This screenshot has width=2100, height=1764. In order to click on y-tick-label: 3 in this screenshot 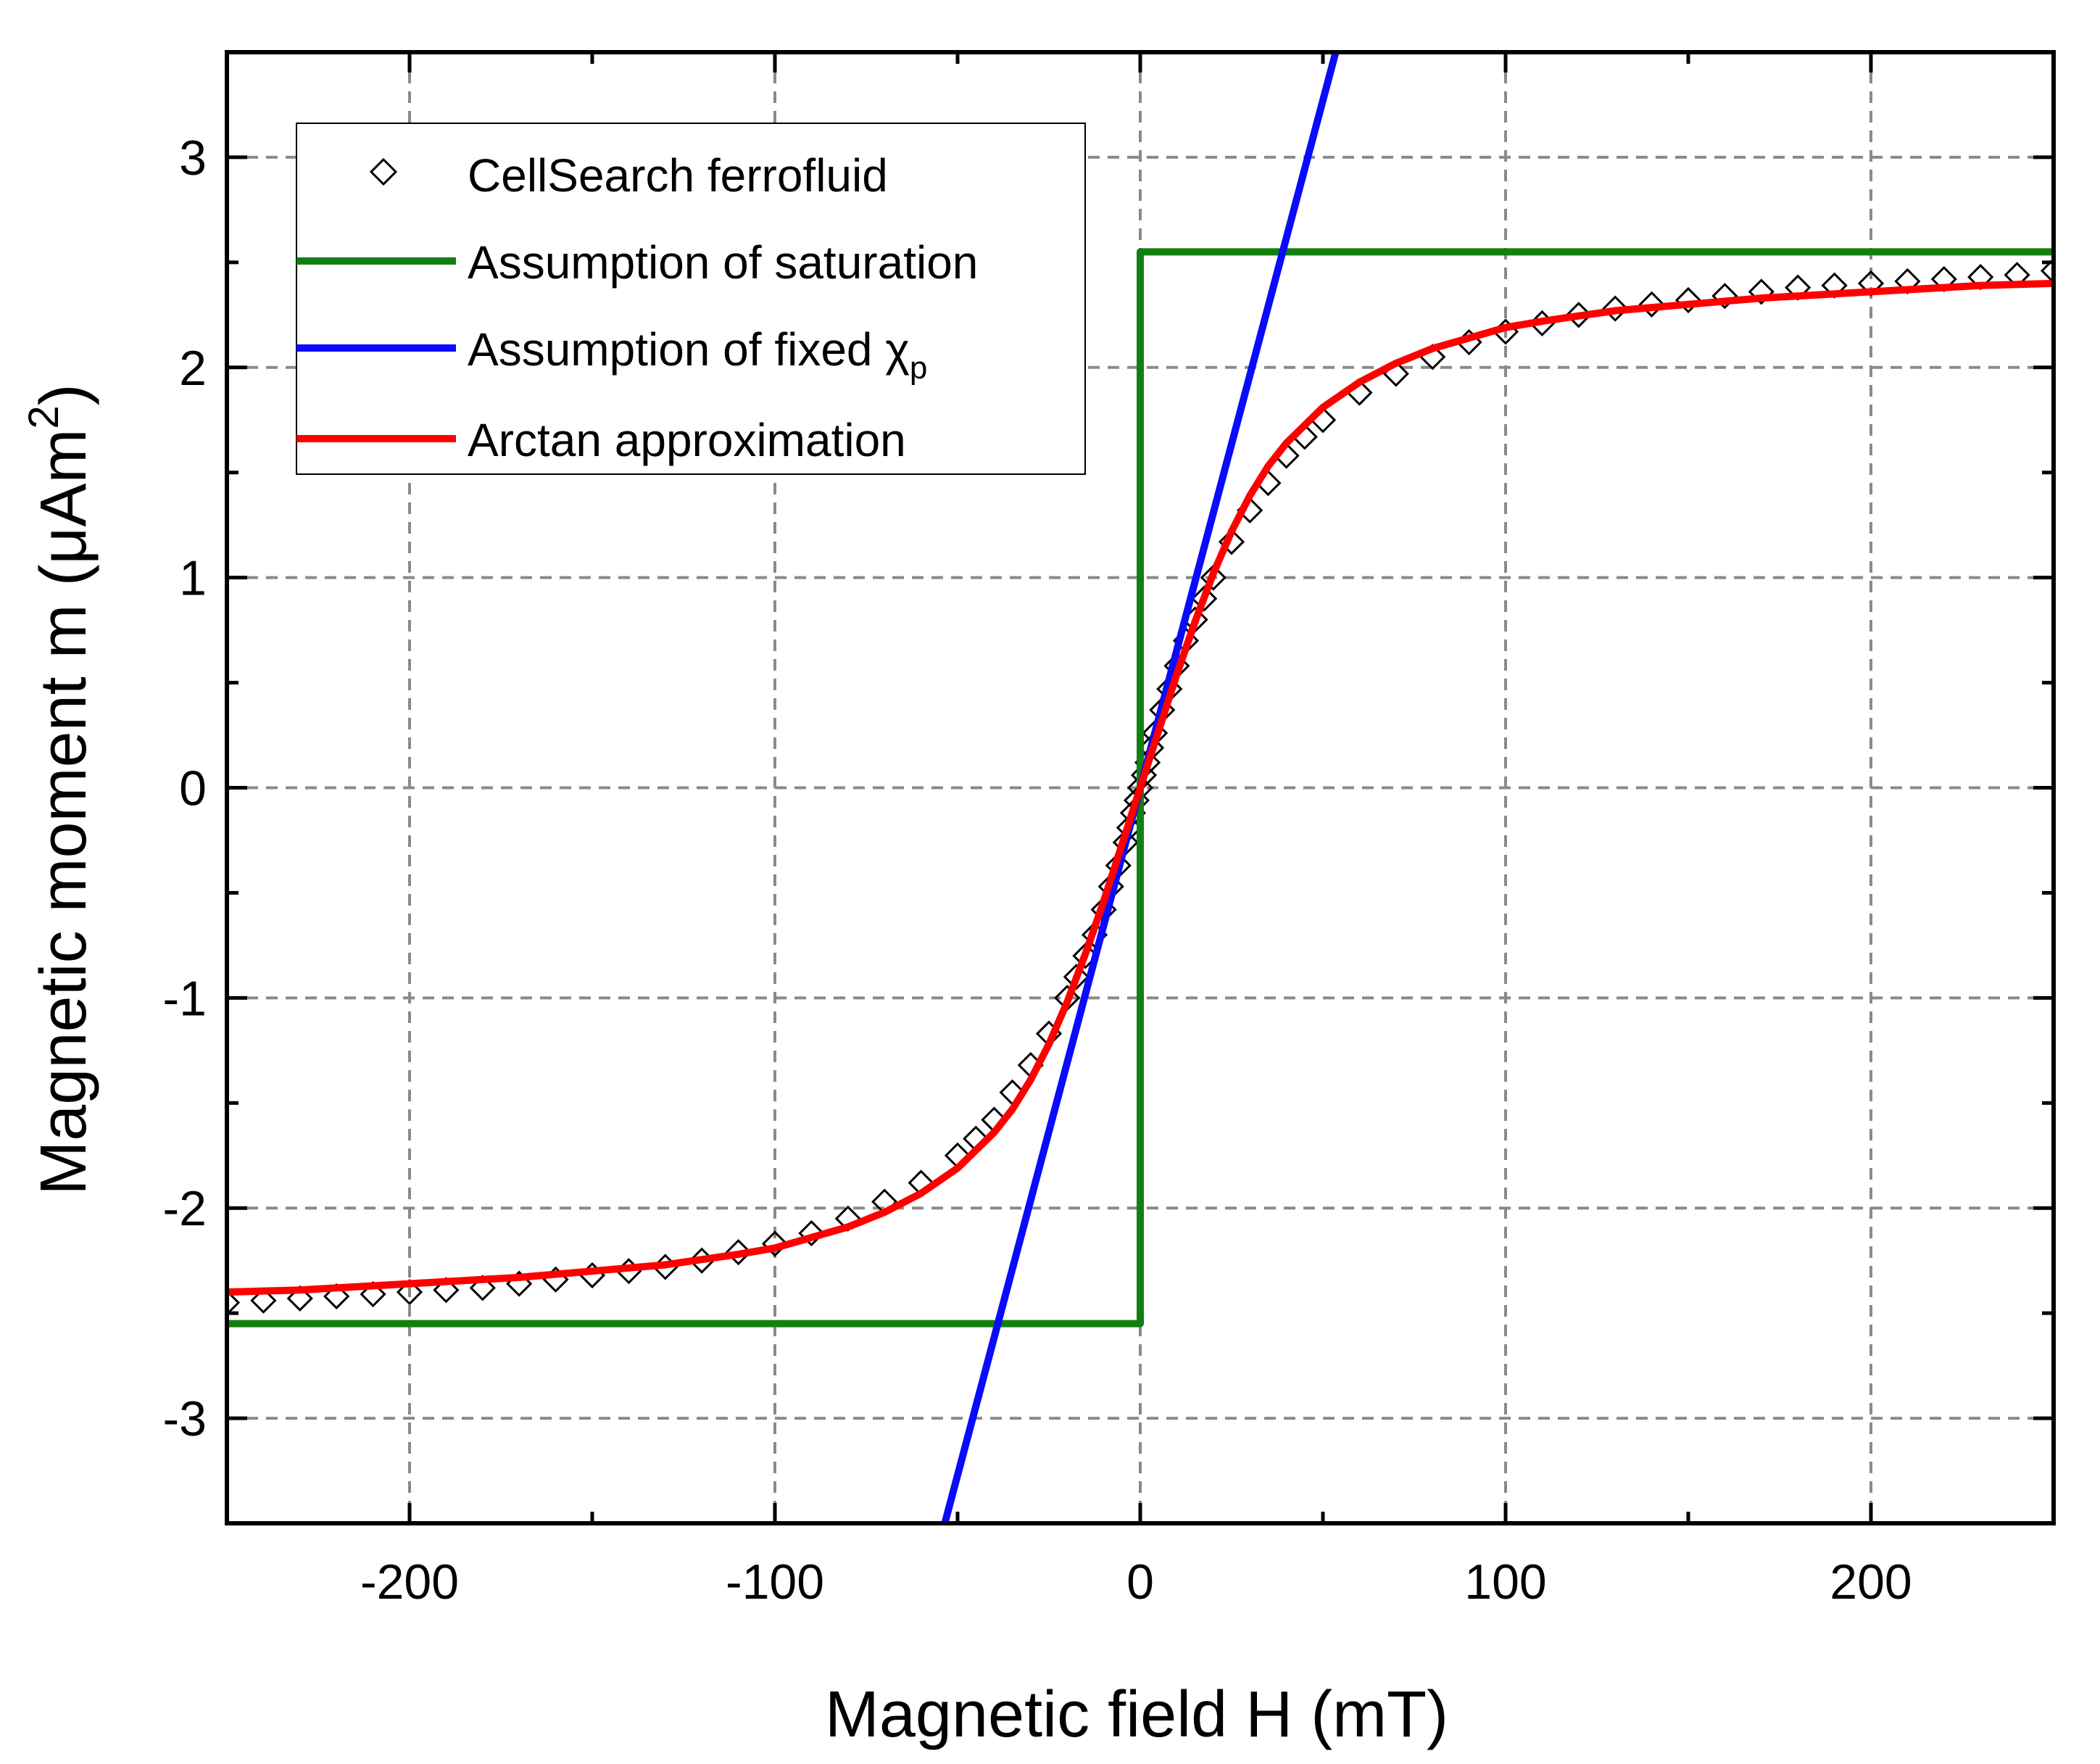, I will do `click(193, 158)`.